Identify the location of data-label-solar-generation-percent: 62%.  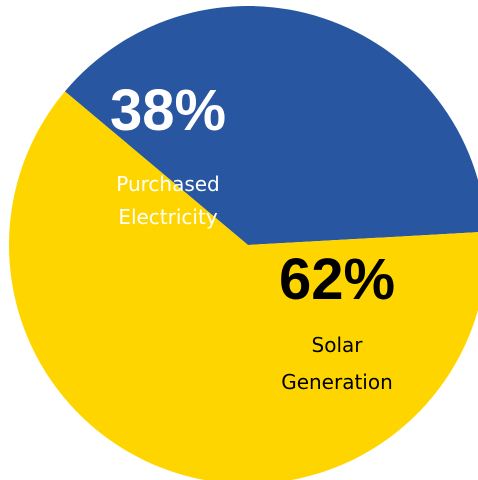
(337, 279).